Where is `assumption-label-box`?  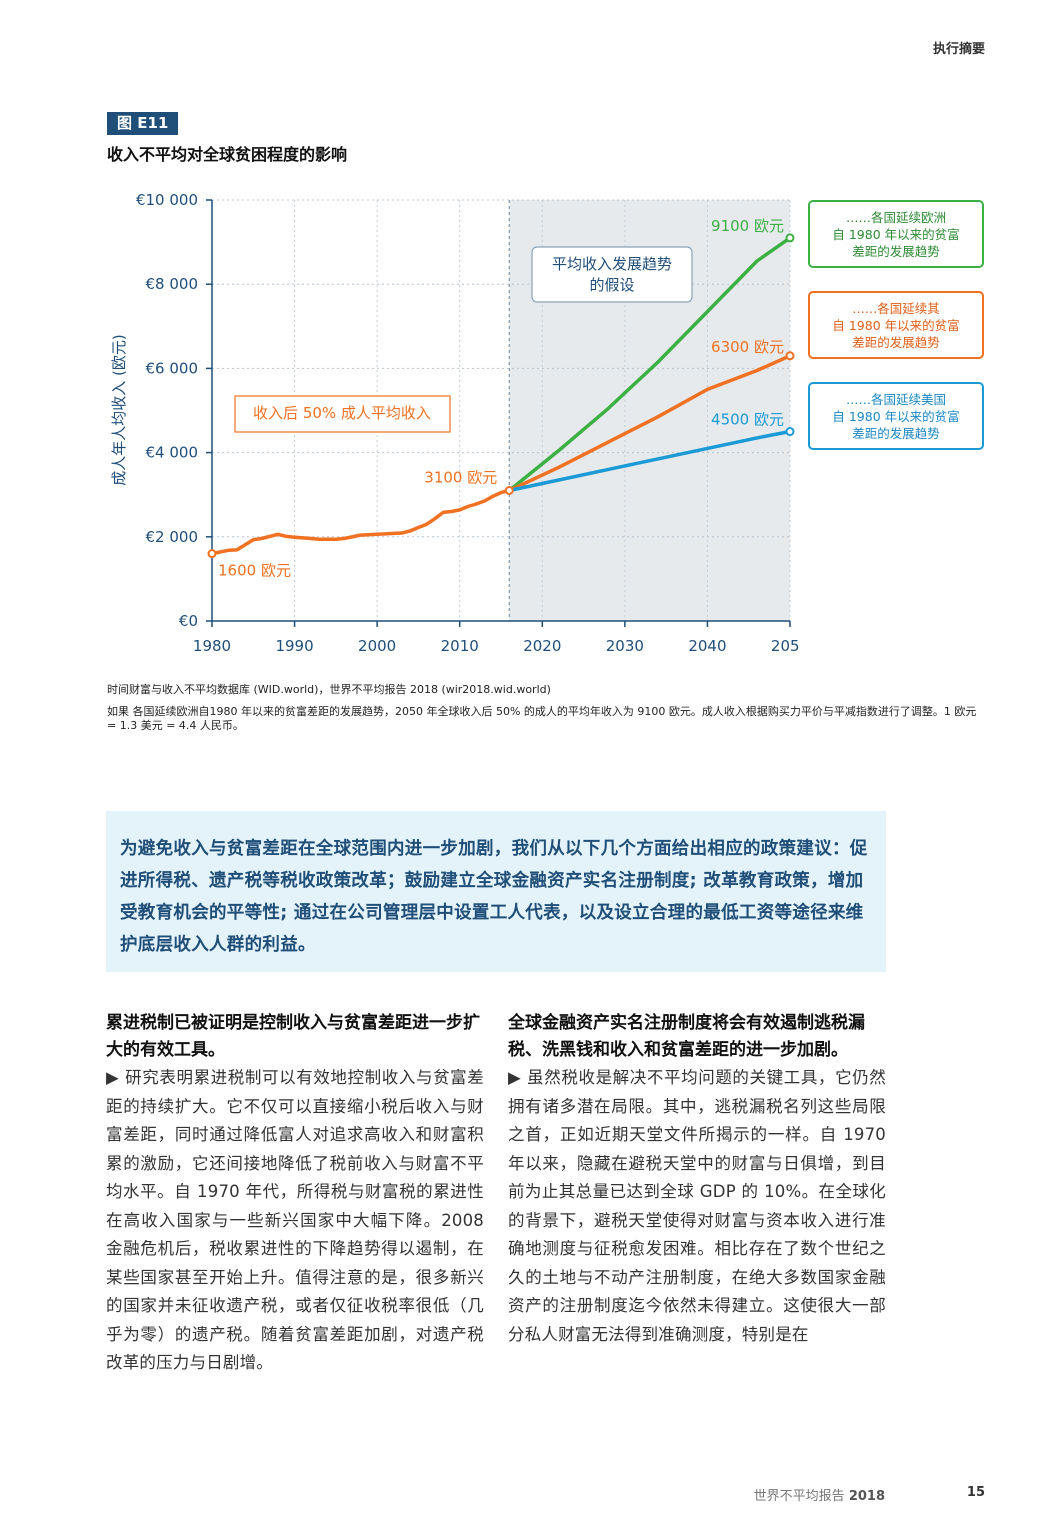
assumption-label-box is located at coordinates (612, 274).